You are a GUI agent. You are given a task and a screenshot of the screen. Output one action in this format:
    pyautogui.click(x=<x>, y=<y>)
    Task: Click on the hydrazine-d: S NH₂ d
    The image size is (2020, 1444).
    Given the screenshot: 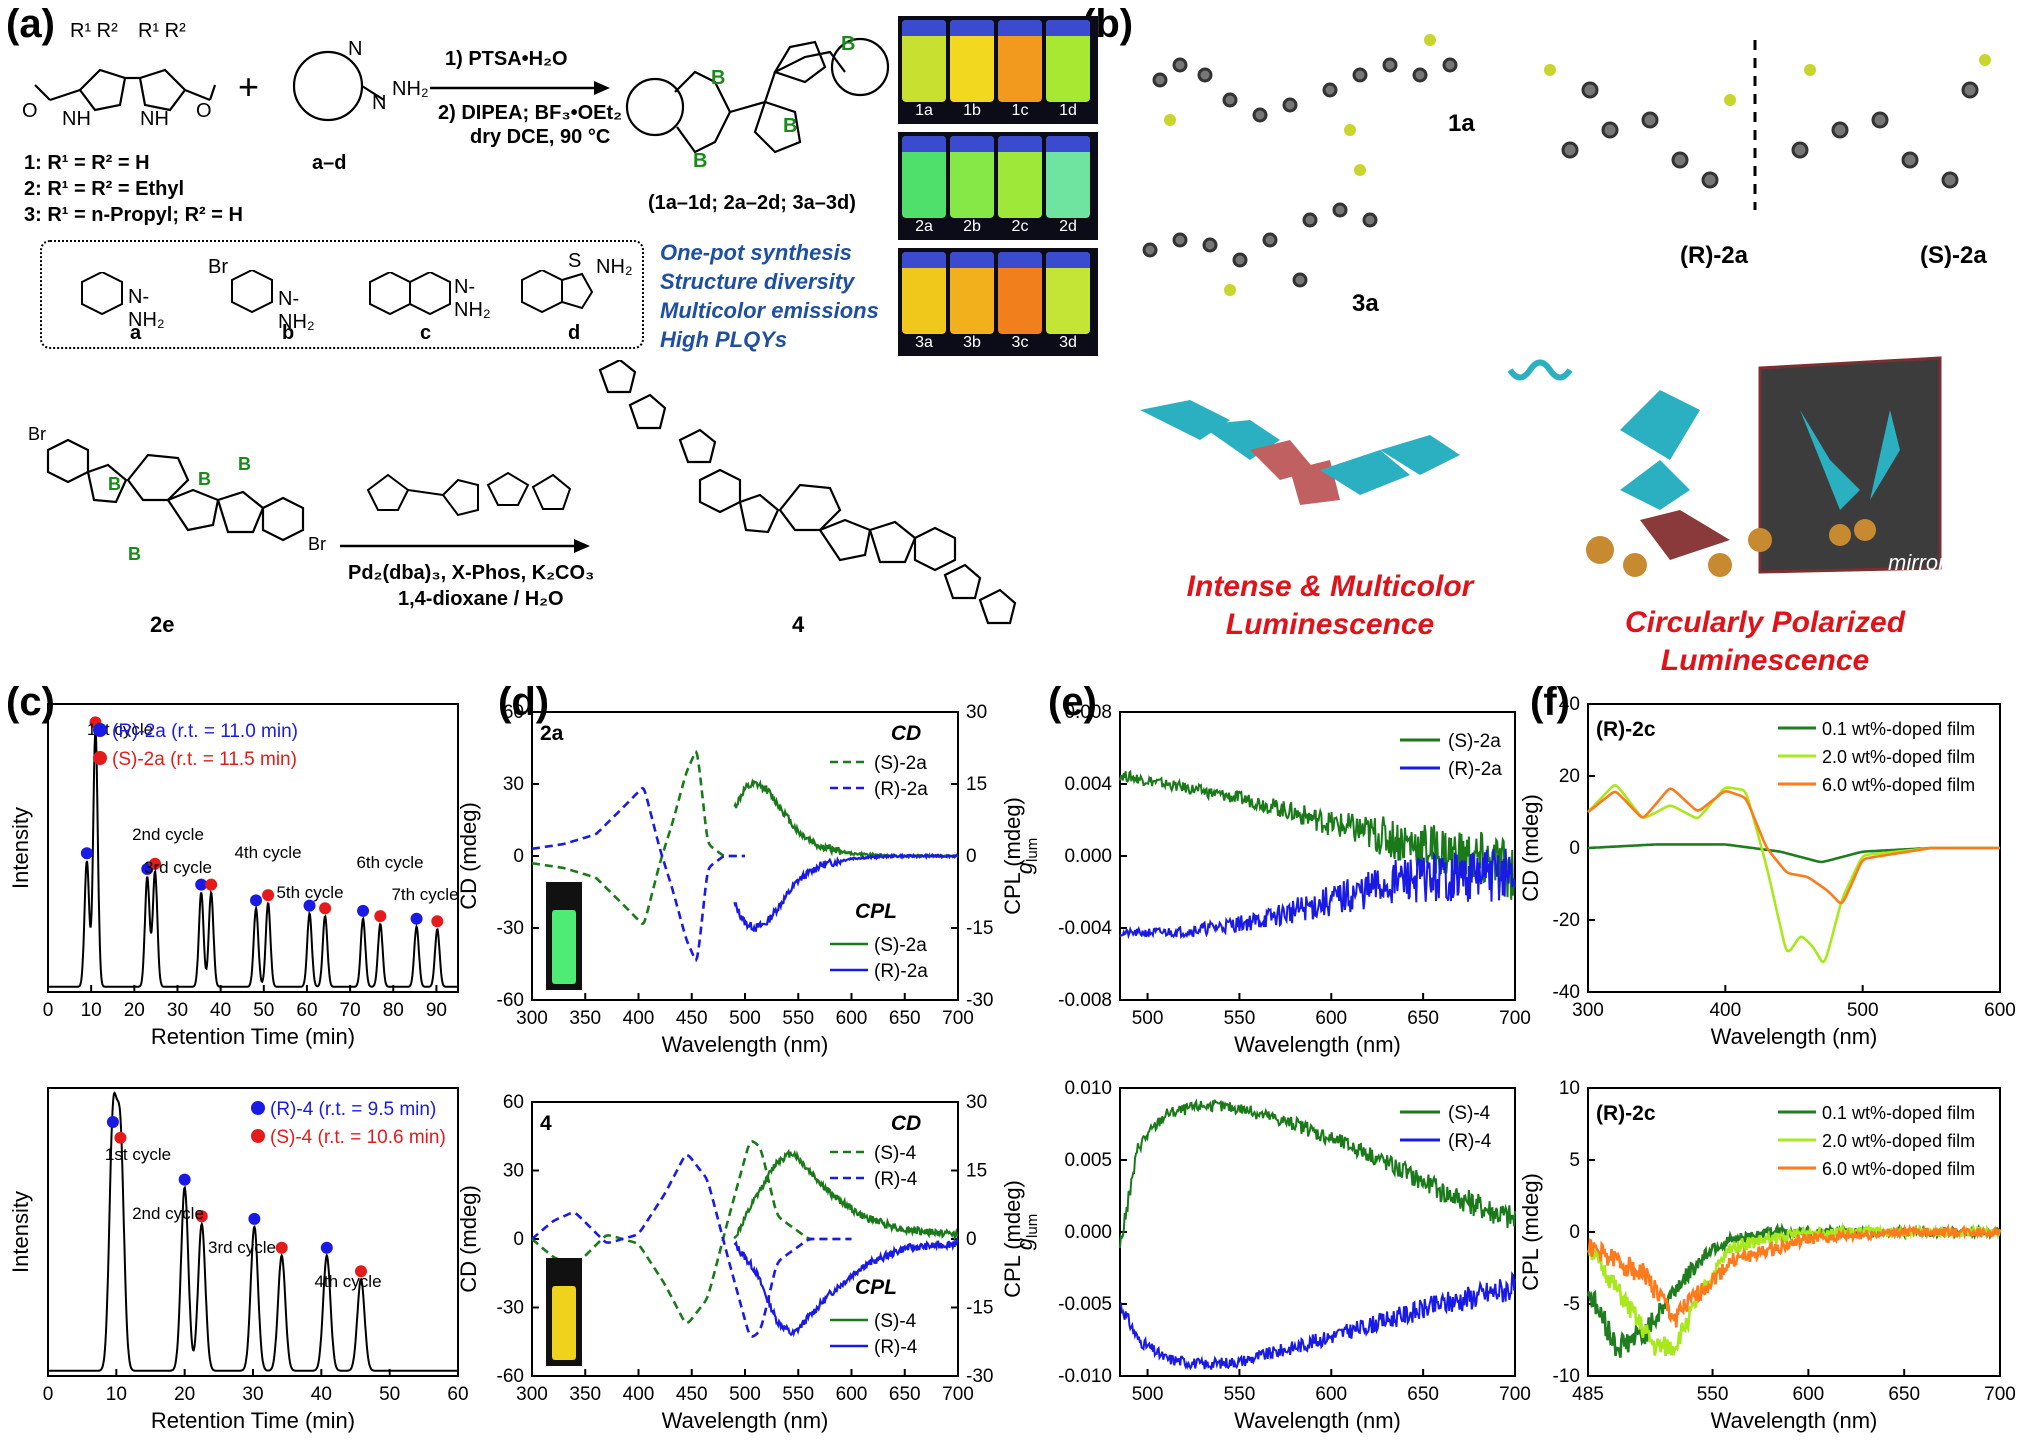 What is the action you would take?
    pyautogui.click(x=572, y=297)
    